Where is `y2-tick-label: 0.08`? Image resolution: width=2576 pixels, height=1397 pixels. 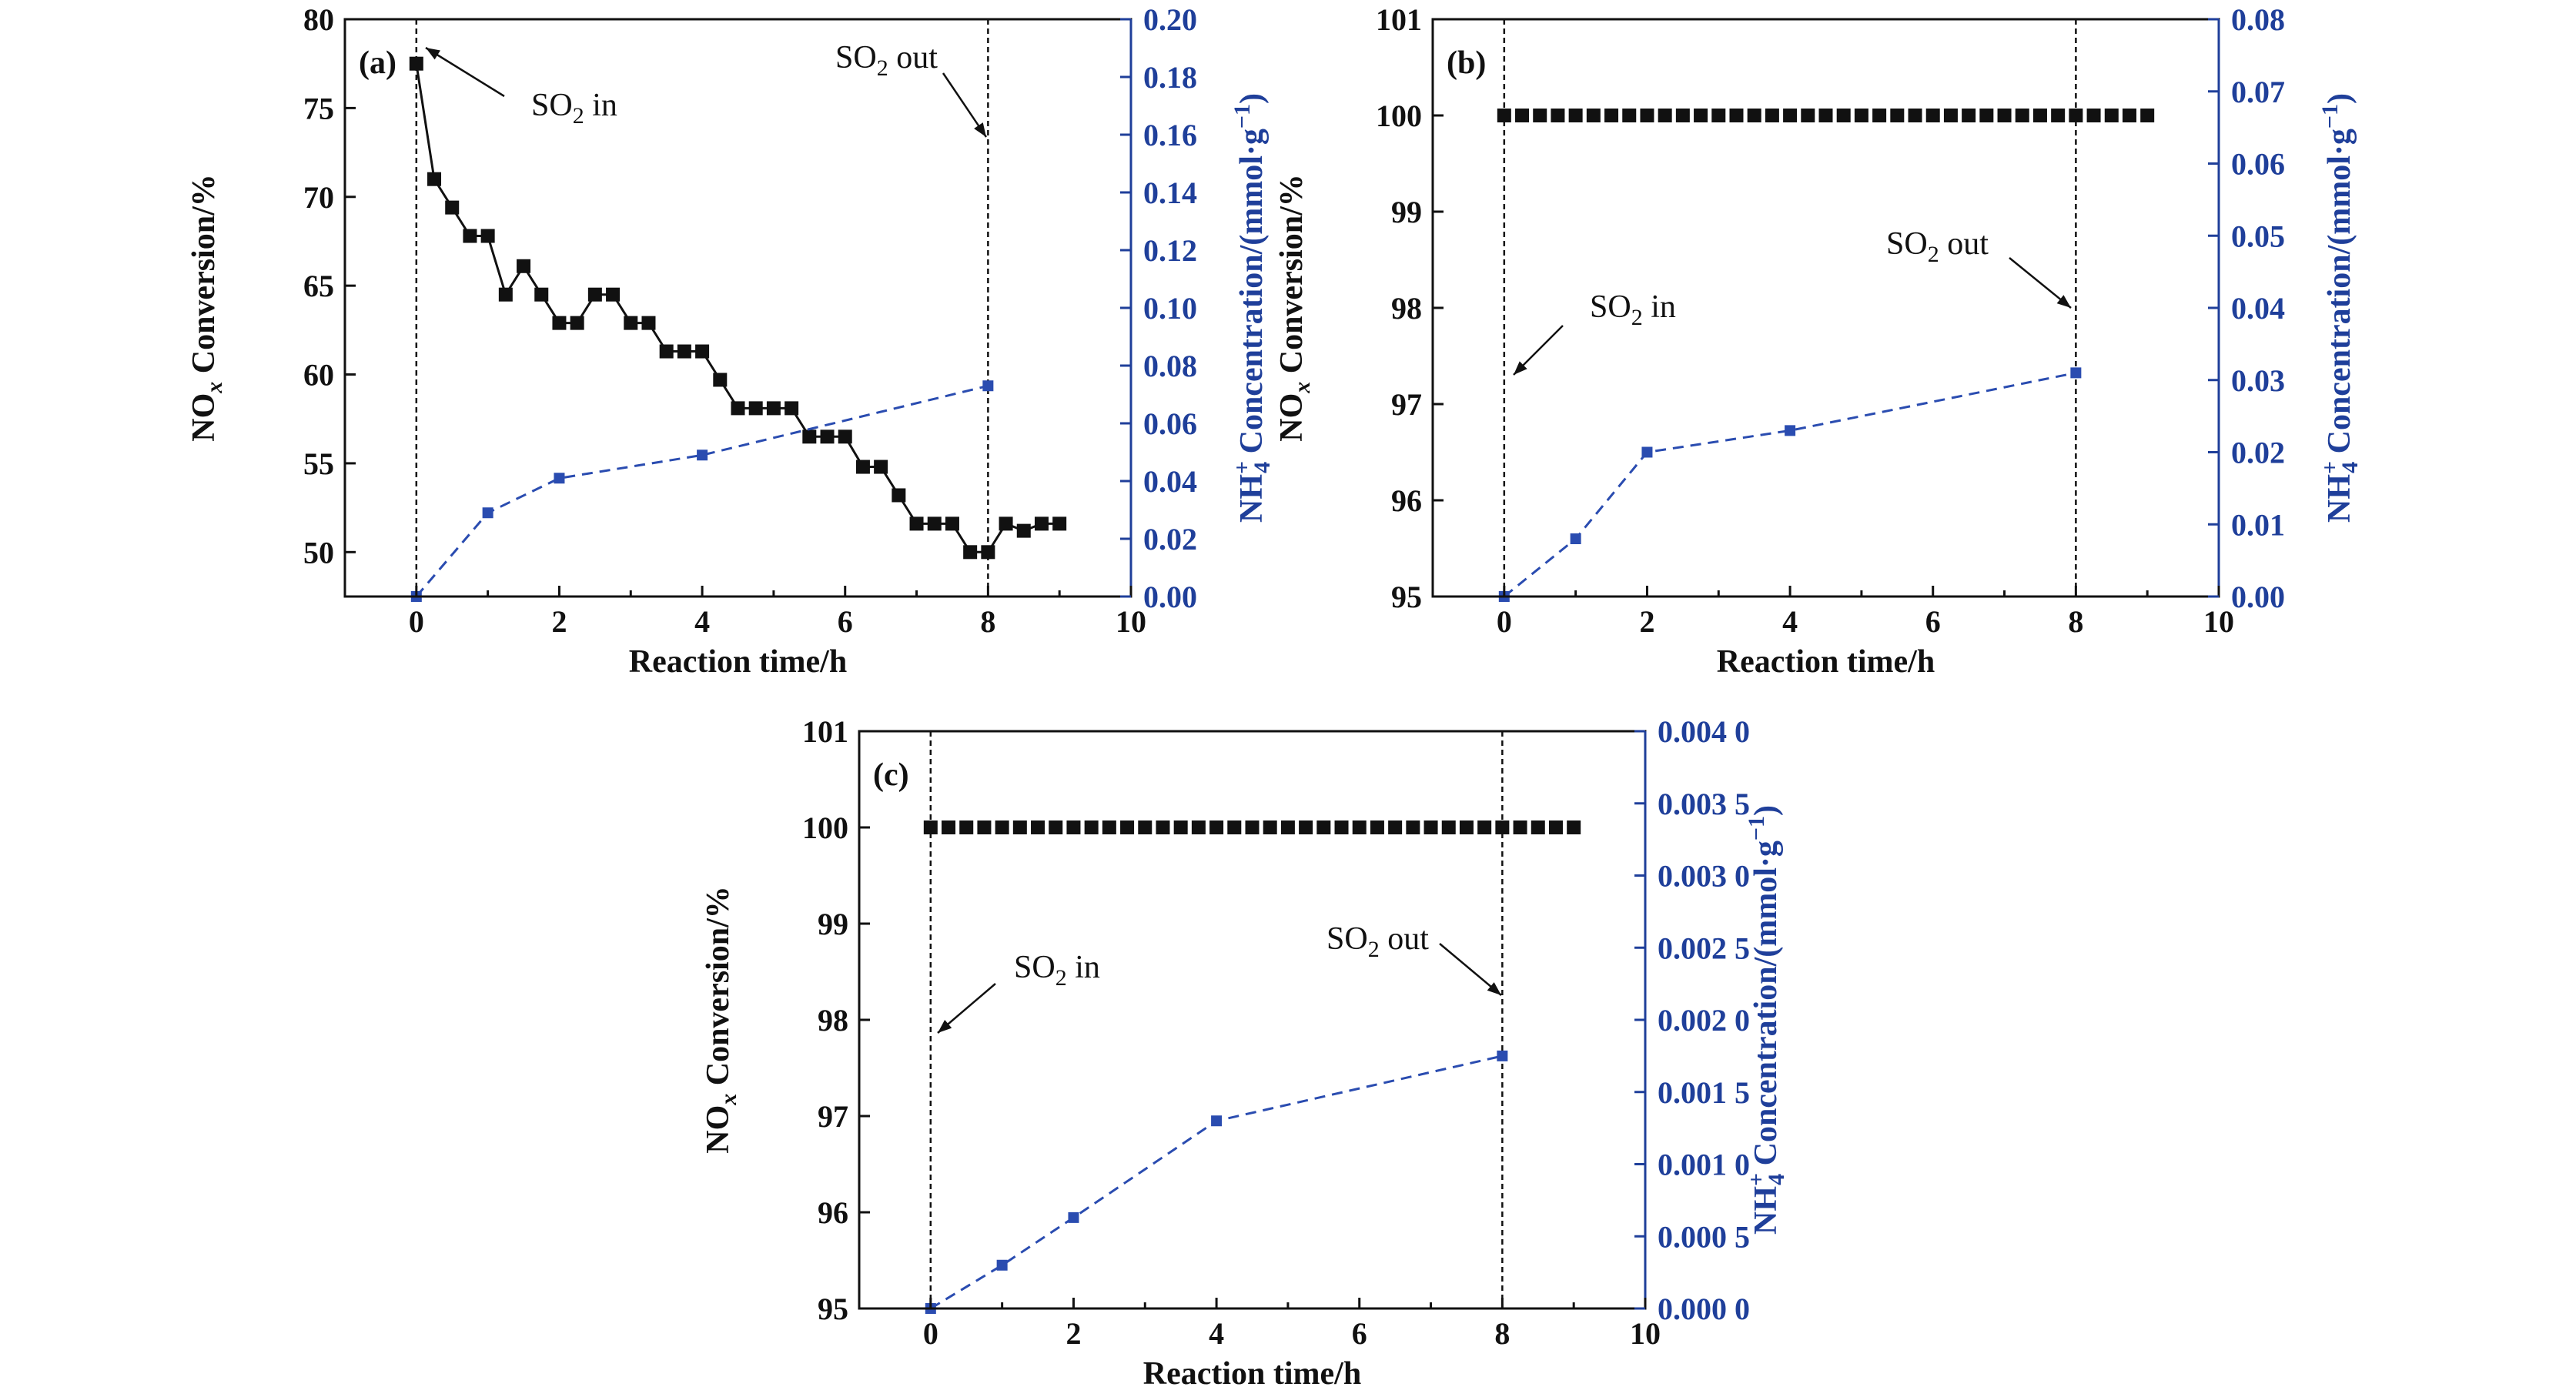 y2-tick-label: 0.08 is located at coordinates (2258, 19).